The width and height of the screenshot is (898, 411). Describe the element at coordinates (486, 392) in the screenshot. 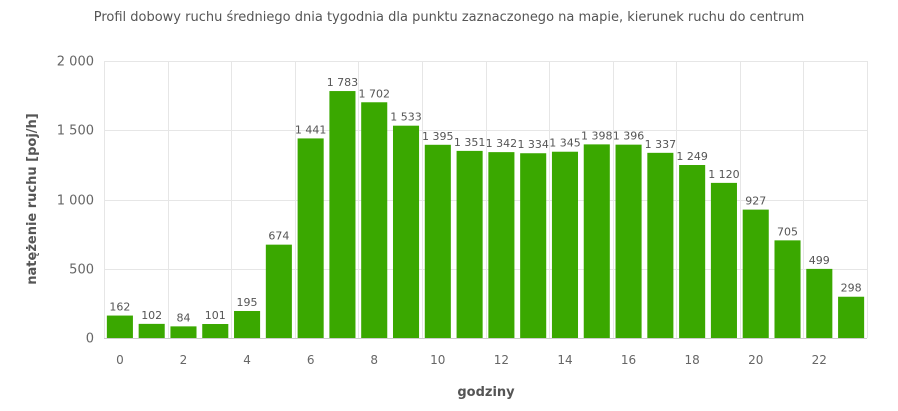

I see `x-axis-title: godziny` at that location.